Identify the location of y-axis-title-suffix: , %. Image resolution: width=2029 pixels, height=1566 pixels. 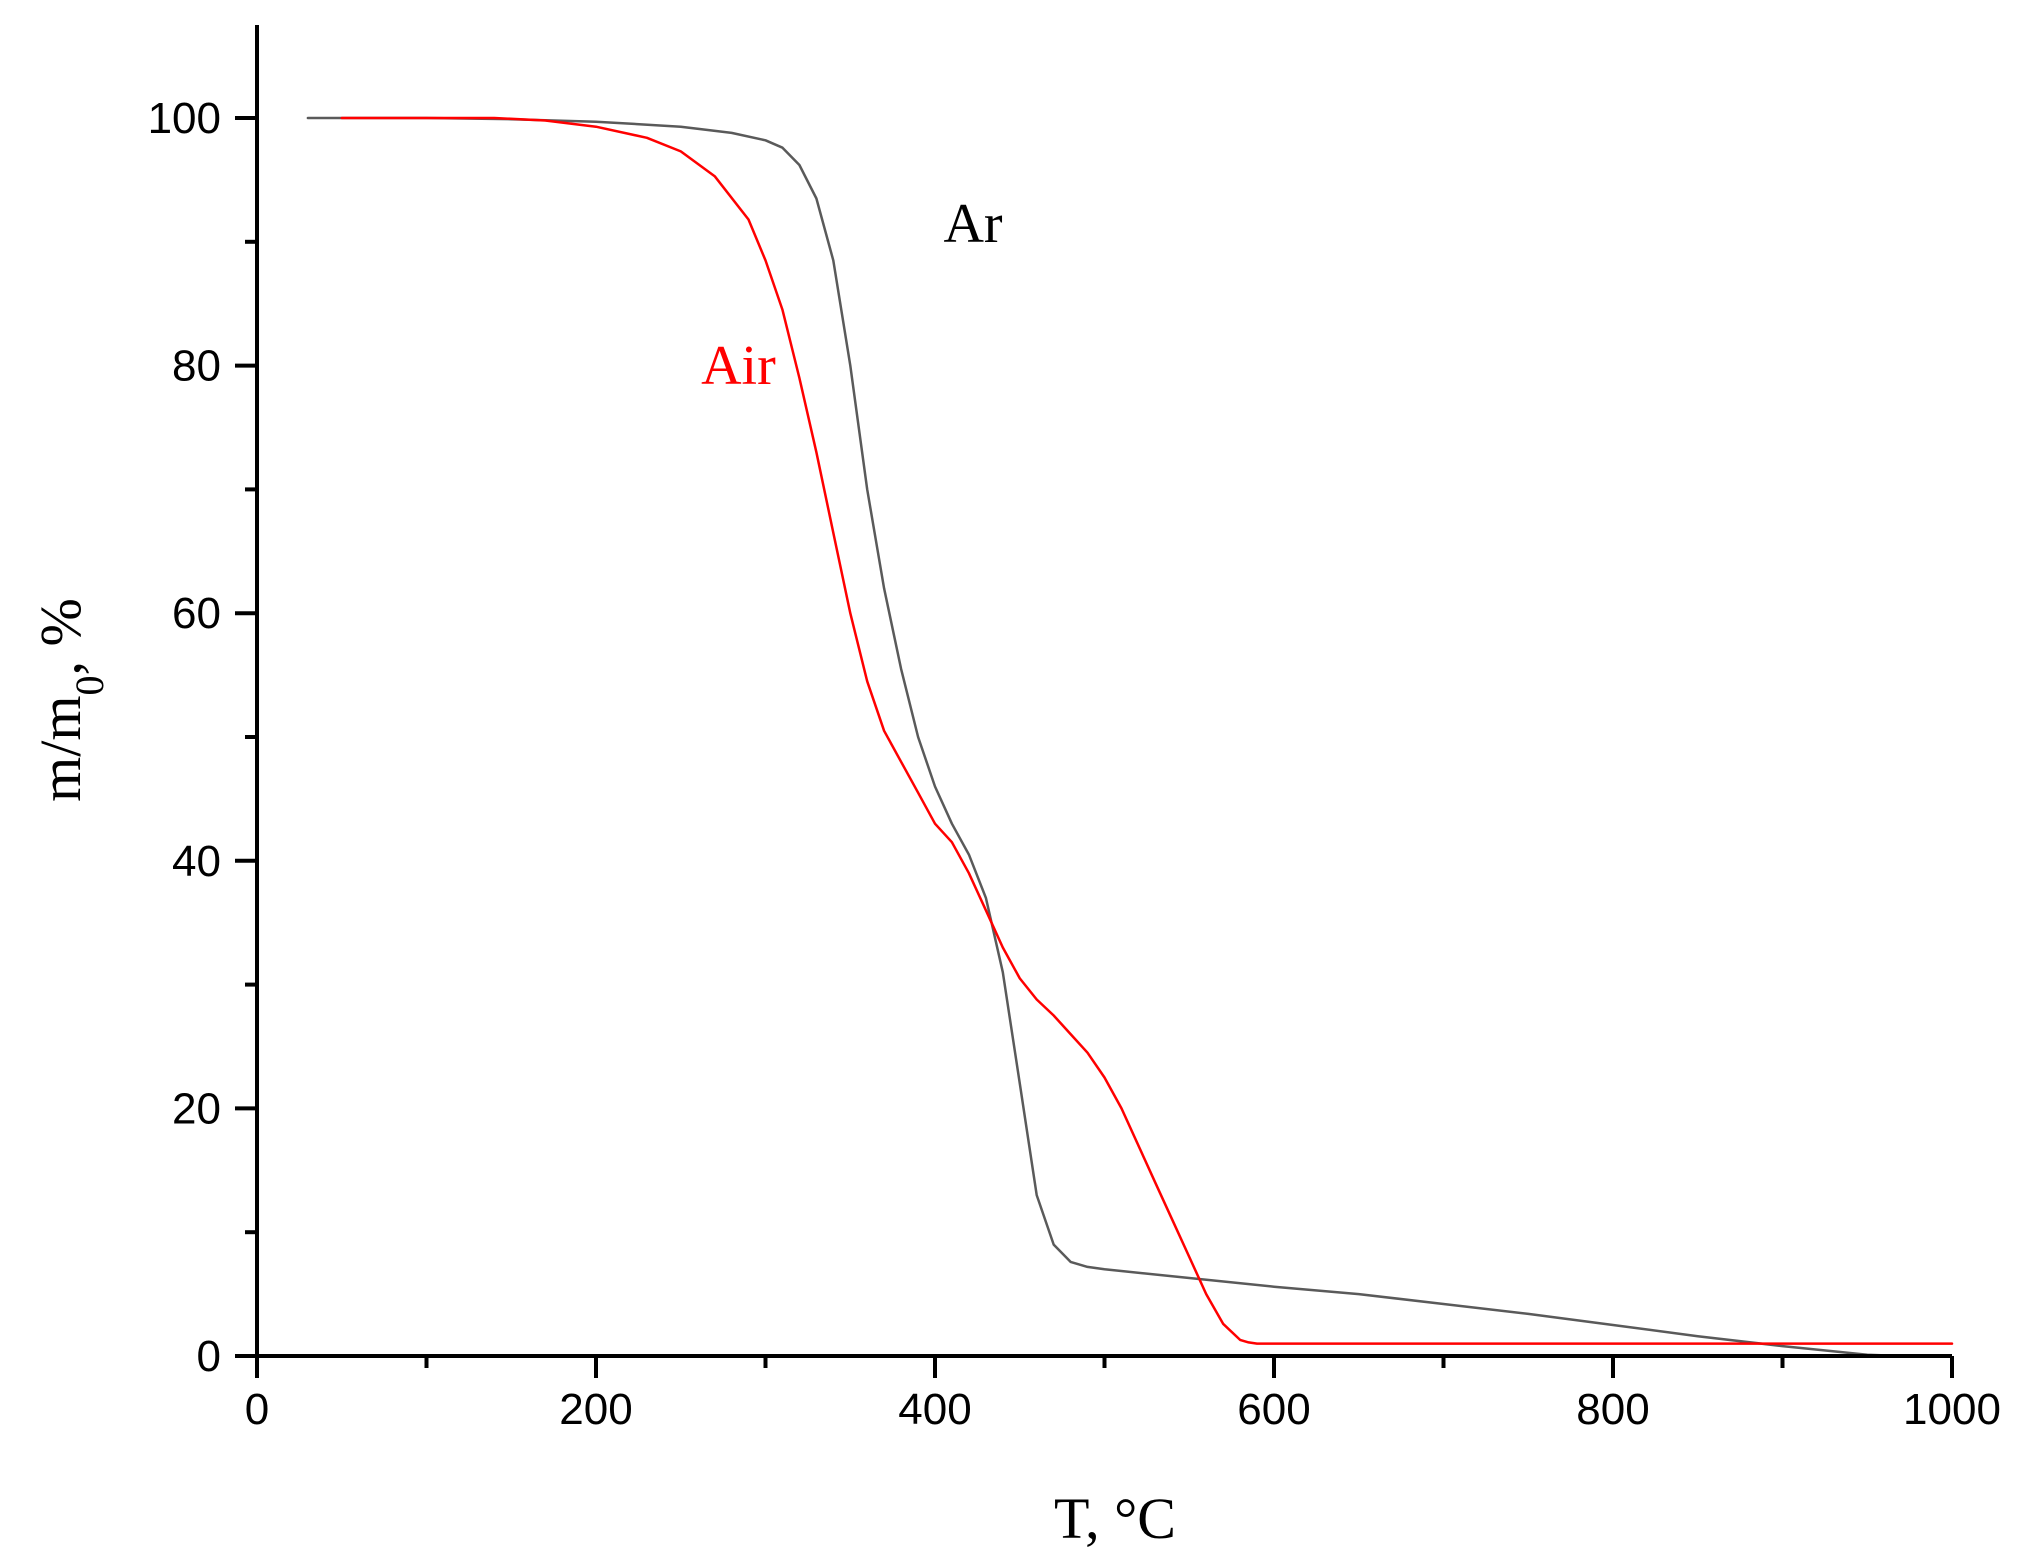
(60, 636).